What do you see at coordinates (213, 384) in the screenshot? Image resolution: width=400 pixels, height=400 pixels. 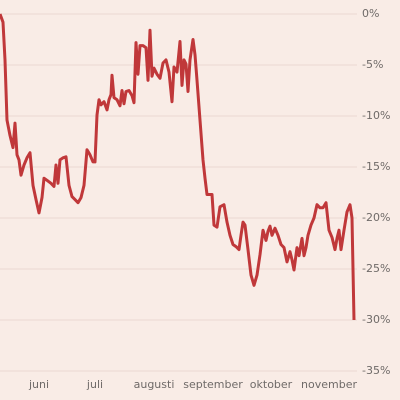 I see `x-tick-label: september` at bounding box center [213, 384].